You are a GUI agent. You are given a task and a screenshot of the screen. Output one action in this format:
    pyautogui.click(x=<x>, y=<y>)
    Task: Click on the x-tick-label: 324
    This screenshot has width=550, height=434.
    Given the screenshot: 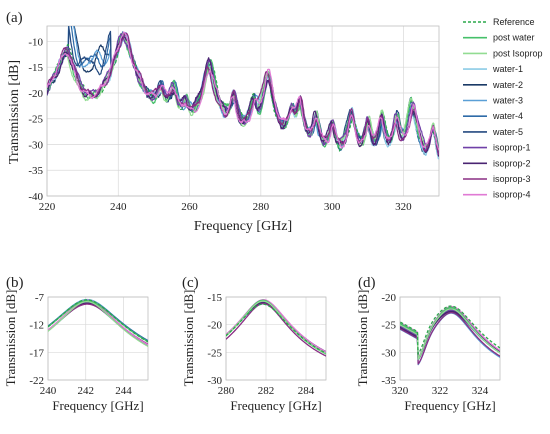 What is the action you would take?
    pyautogui.click(x=480, y=391)
    